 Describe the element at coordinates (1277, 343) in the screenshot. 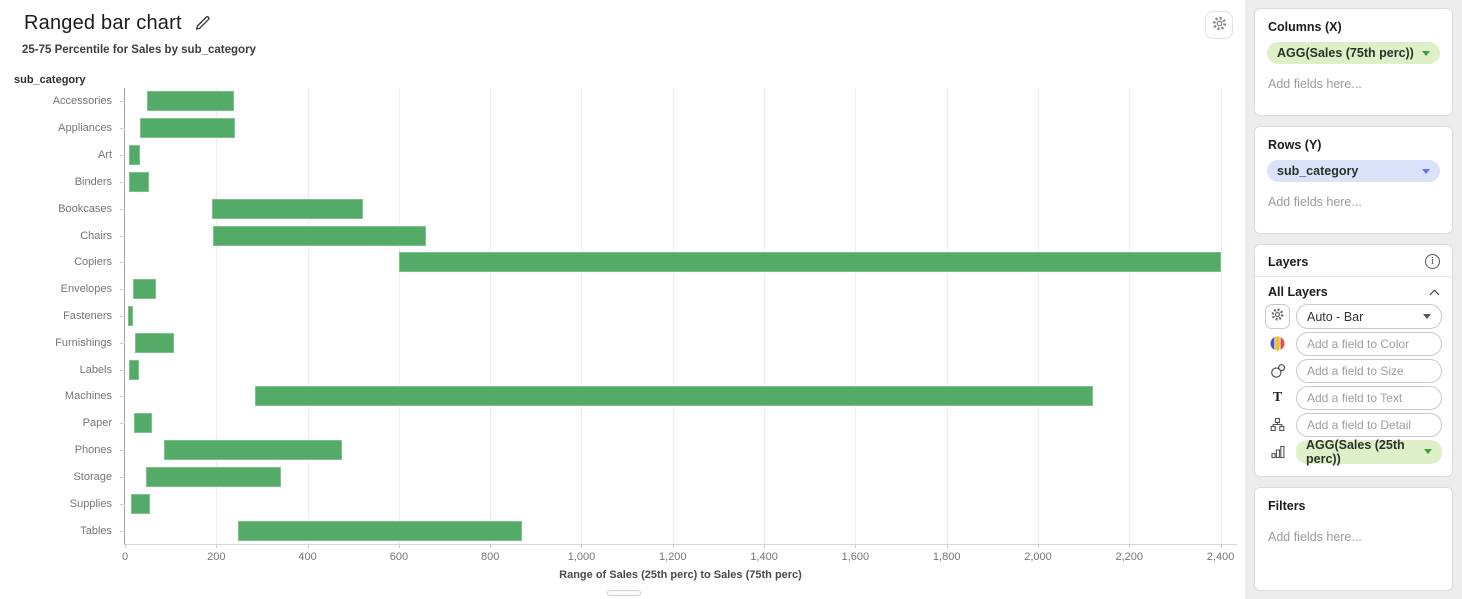

I see `color-icon` at that location.